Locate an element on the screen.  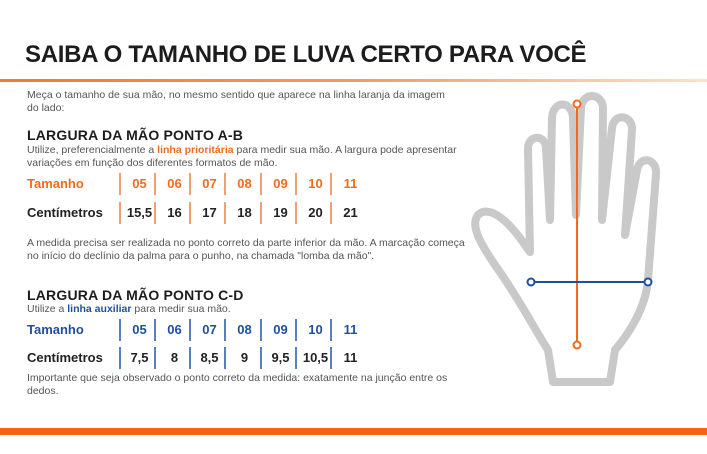
auxiliary-line-highlight: linha auxiliar is located at coordinates (99, 309).